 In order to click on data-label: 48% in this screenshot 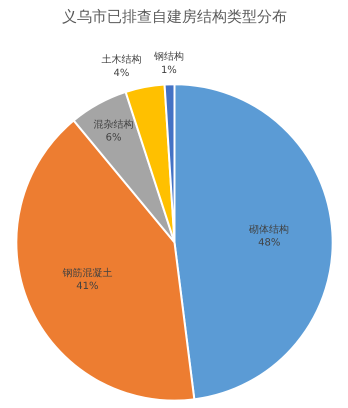, I will do `click(269, 243)`.